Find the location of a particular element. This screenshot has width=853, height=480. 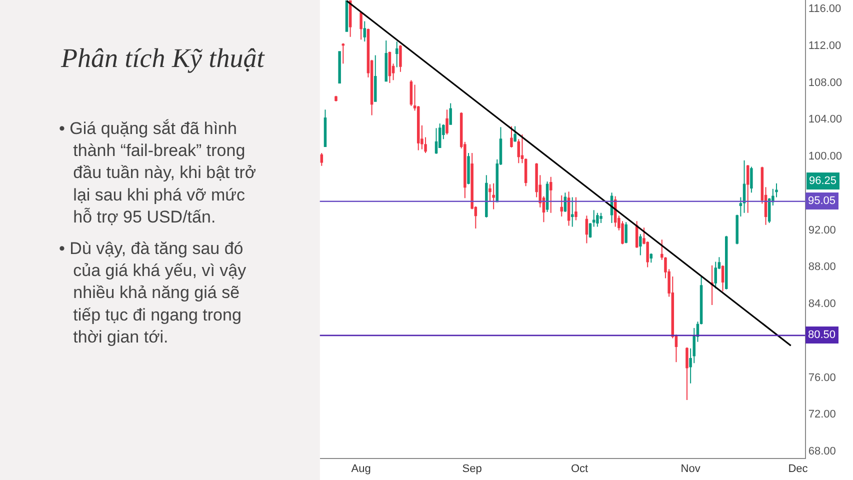

y-tick-label: 88.00 is located at coordinates (822, 267).